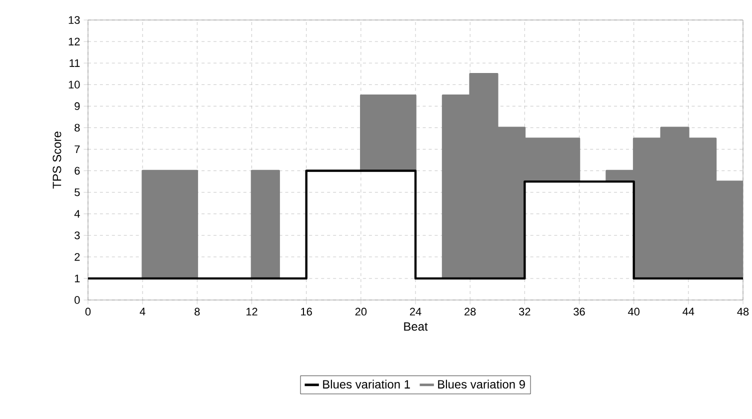 This screenshot has width=752, height=419. What do you see at coordinates (416, 312) in the screenshot?
I see `x-tick-label: 24` at bounding box center [416, 312].